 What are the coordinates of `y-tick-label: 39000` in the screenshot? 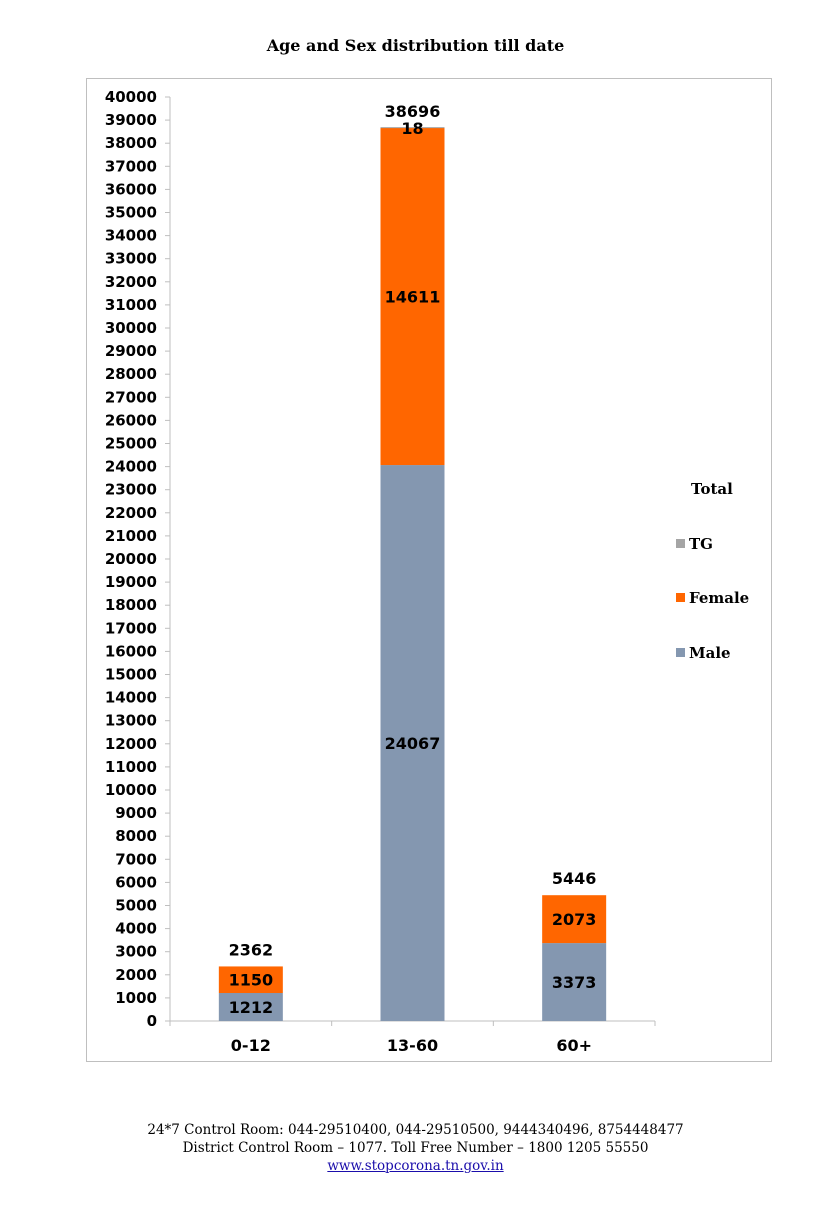 It's located at (131, 120).